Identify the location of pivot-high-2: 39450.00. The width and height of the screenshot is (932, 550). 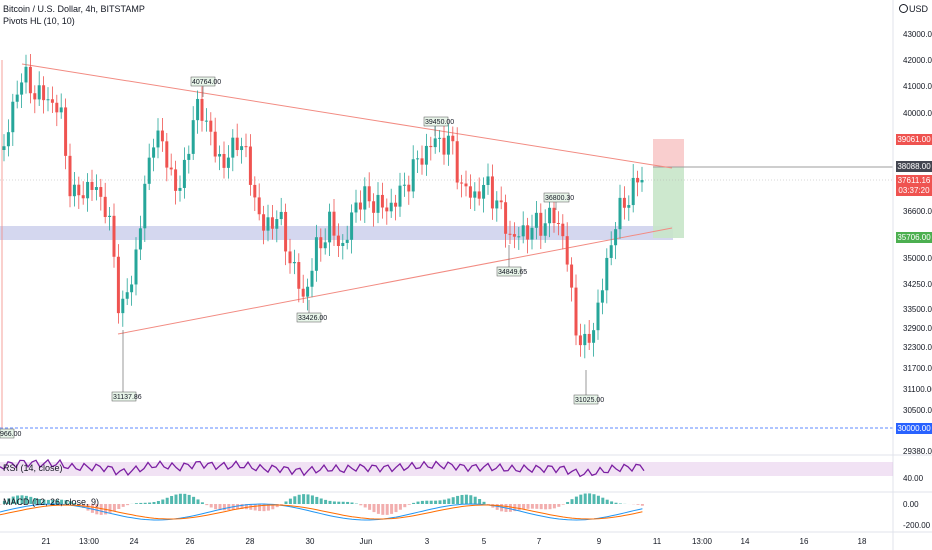
(439, 122).